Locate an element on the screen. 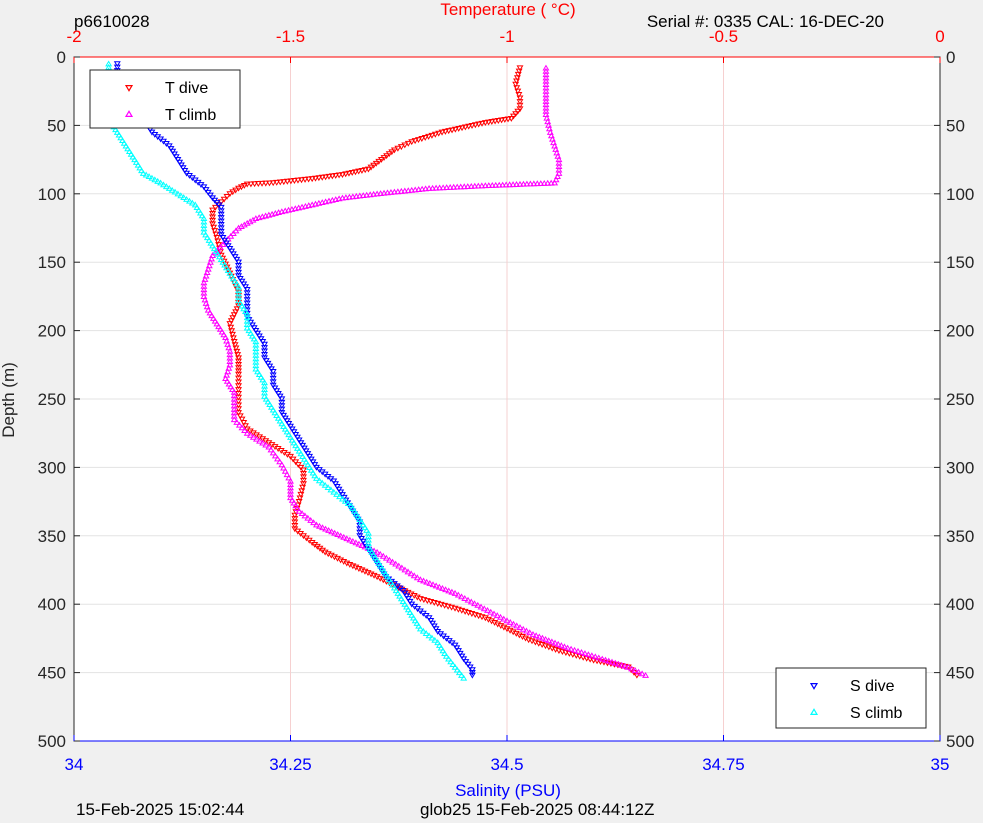  tick-label-depth-left: 0 is located at coordinates (61, 57).